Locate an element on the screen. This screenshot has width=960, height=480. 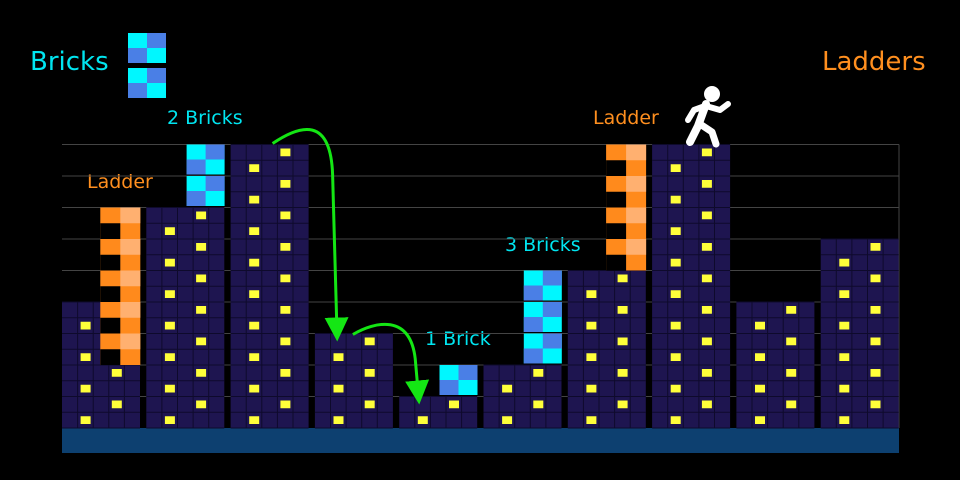
bricks-legend-title: Bricks is located at coordinates (69, 62).